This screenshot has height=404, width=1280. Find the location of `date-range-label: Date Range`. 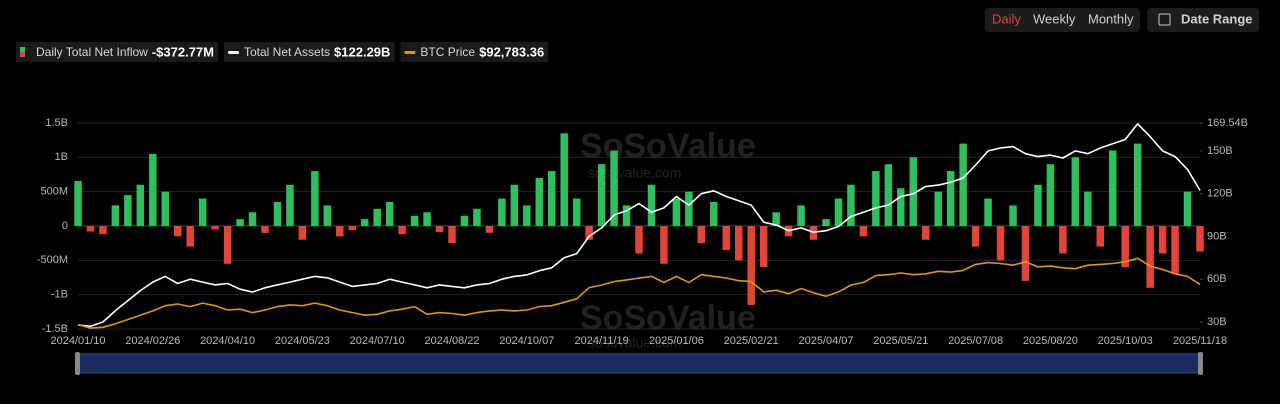

date-range-label: Date Range is located at coordinates (1217, 18).